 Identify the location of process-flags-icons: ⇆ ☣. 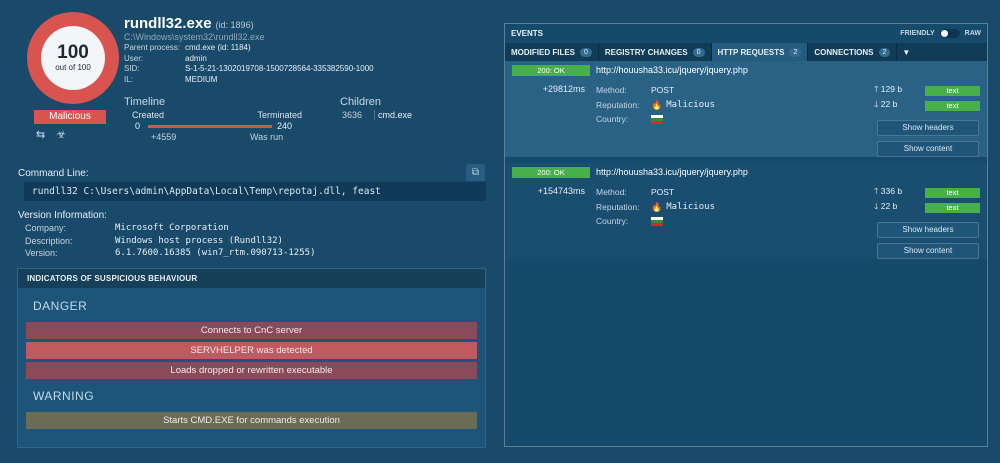
(53, 135).